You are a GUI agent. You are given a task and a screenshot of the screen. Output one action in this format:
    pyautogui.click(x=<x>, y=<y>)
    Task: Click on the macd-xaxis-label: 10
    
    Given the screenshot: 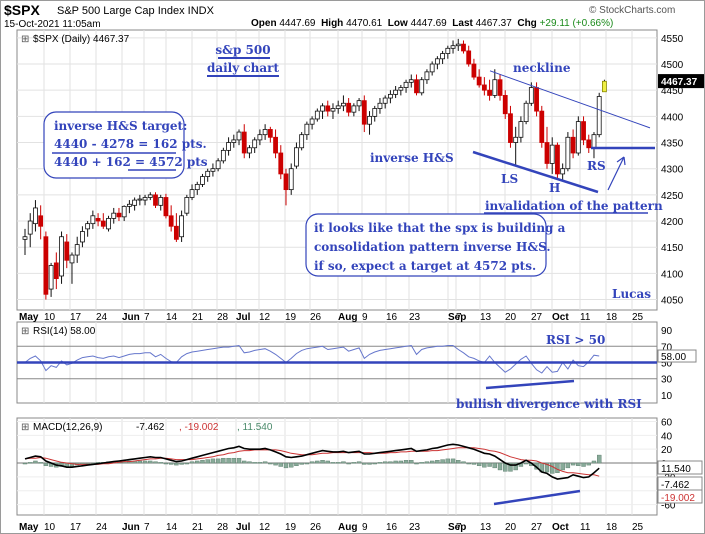 What is the action you would take?
    pyautogui.click(x=50, y=527)
    